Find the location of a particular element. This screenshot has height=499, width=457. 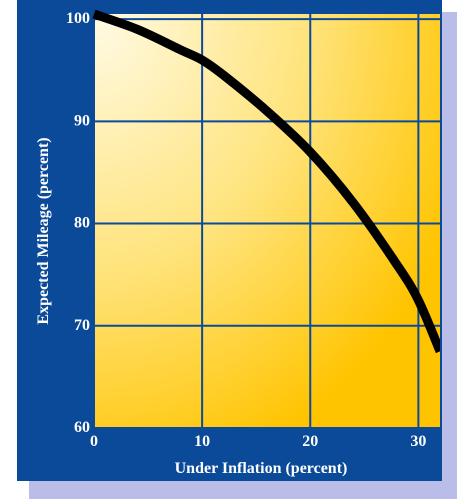

x-tick-label-0: 0 is located at coordinates (94, 441).